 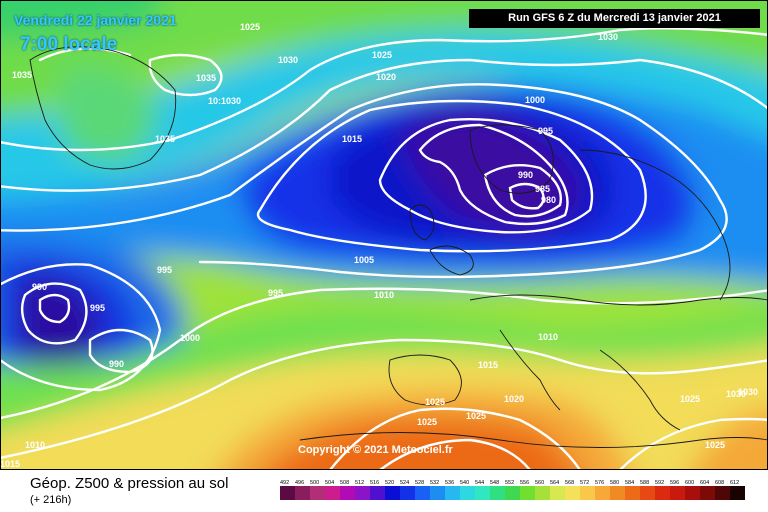 I want to click on forecast-date: Vendredi 22 janvier 2021, so click(x=95, y=20).